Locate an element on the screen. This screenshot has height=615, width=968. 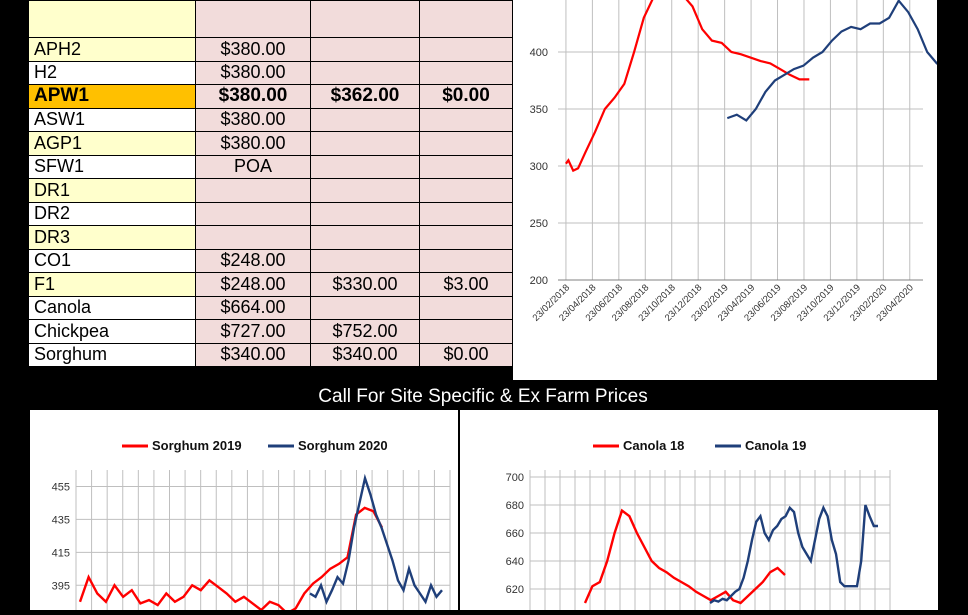
price-row: DR3 is located at coordinates (270, 237).